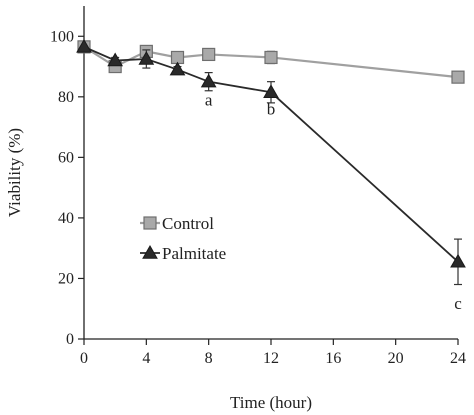 Image resolution: width=474 pixels, height=415 pixels. Describe the element at coordinates (84, 358) in the screenshot. I see `x-tick-label-0: 0` at that location.